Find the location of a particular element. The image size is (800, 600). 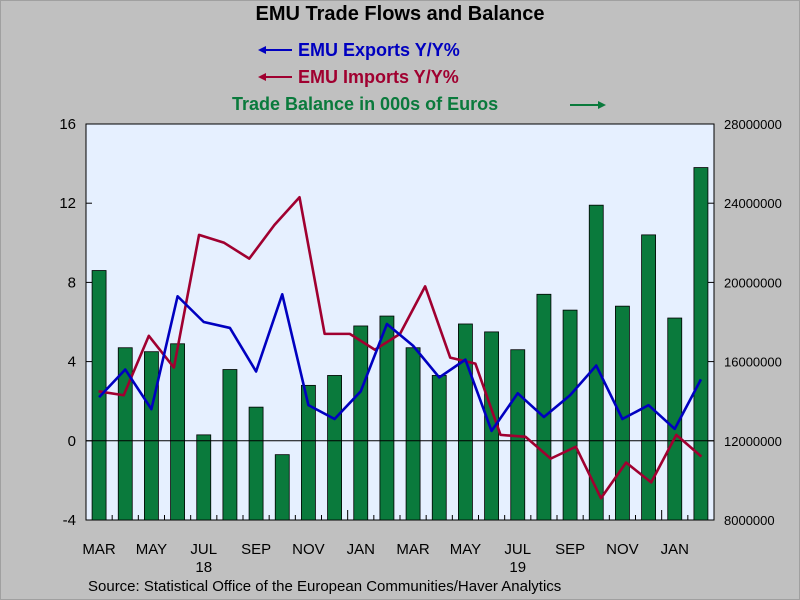

right-axis-tick-label: 28000000 is located at coordinates (753, 124).